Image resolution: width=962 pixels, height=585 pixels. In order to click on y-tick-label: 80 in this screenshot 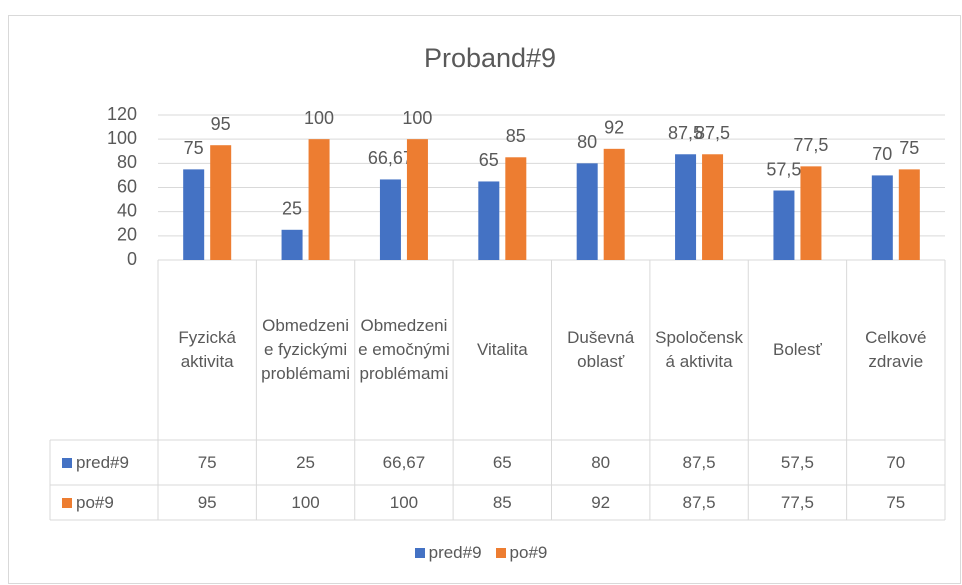, I will do `click(127, 162)`.